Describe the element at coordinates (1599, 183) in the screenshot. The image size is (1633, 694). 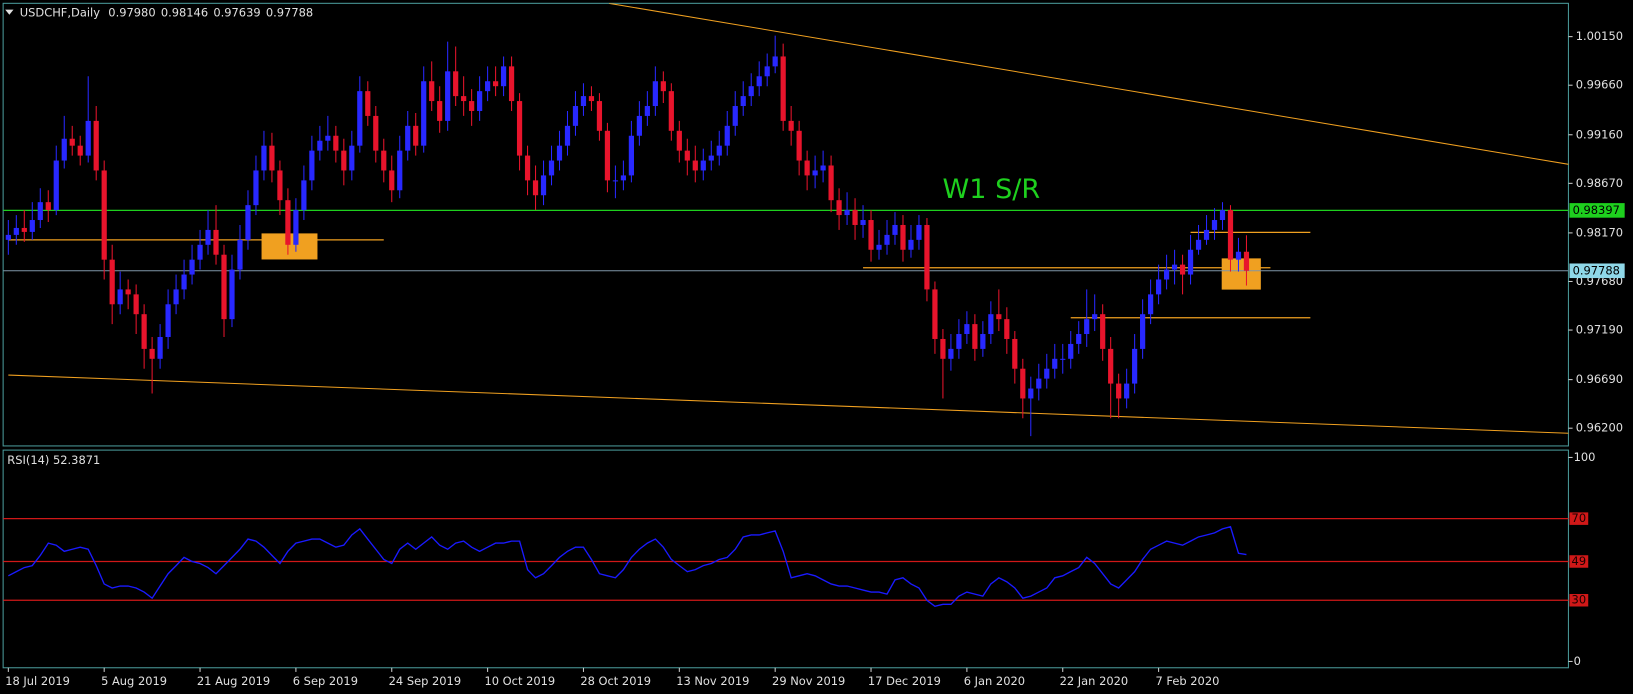
I see `y-tick-label: 0.98670` at that location.